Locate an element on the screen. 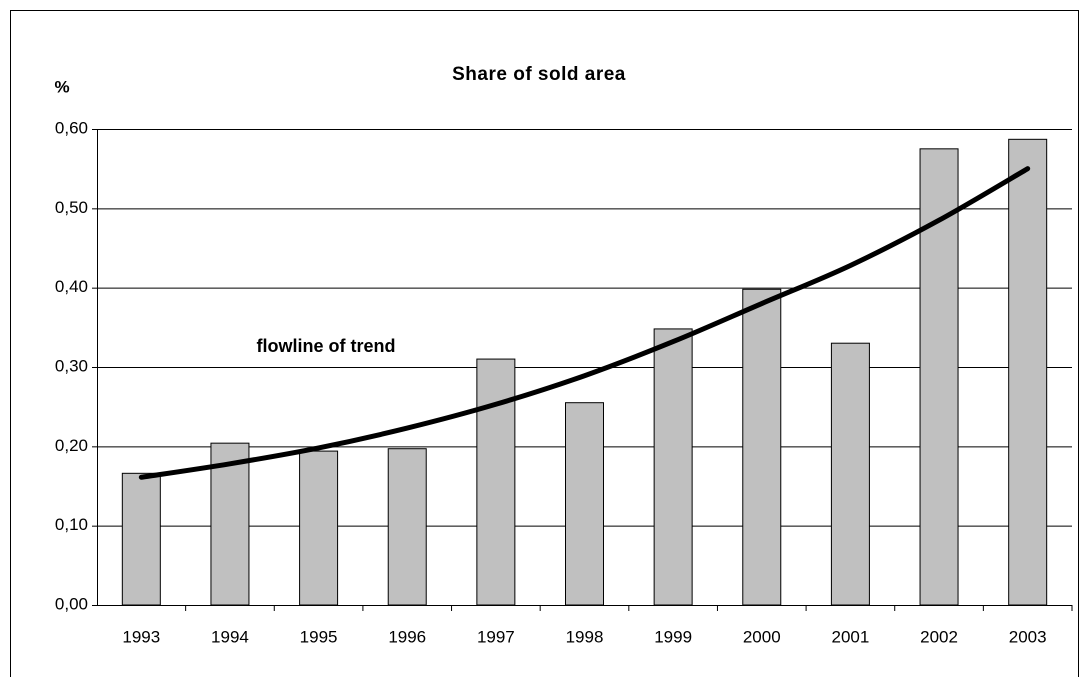  y-tick-label: 0,40 is located at coordinates (71, 286).